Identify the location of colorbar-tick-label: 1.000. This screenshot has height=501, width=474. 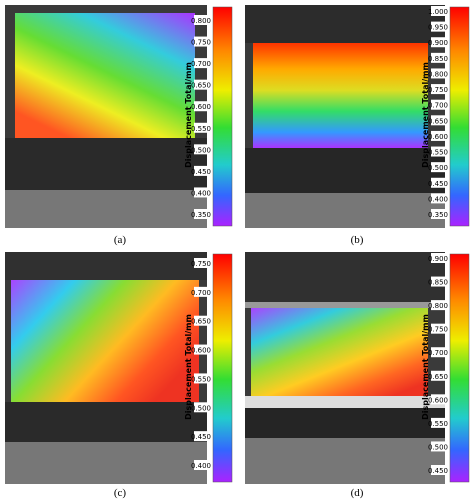
(438, 12).